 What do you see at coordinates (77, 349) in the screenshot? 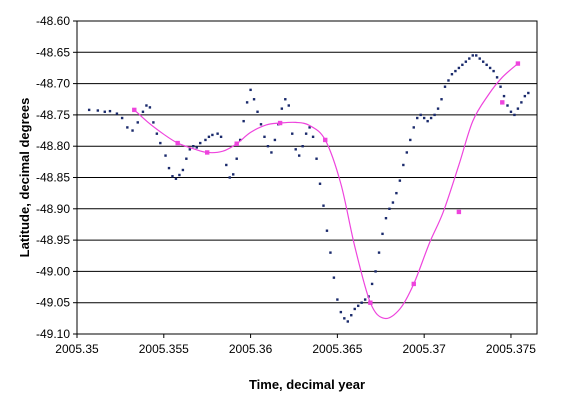
I see `x-tick-label: 2005.35` at bounding box center [77, 349].